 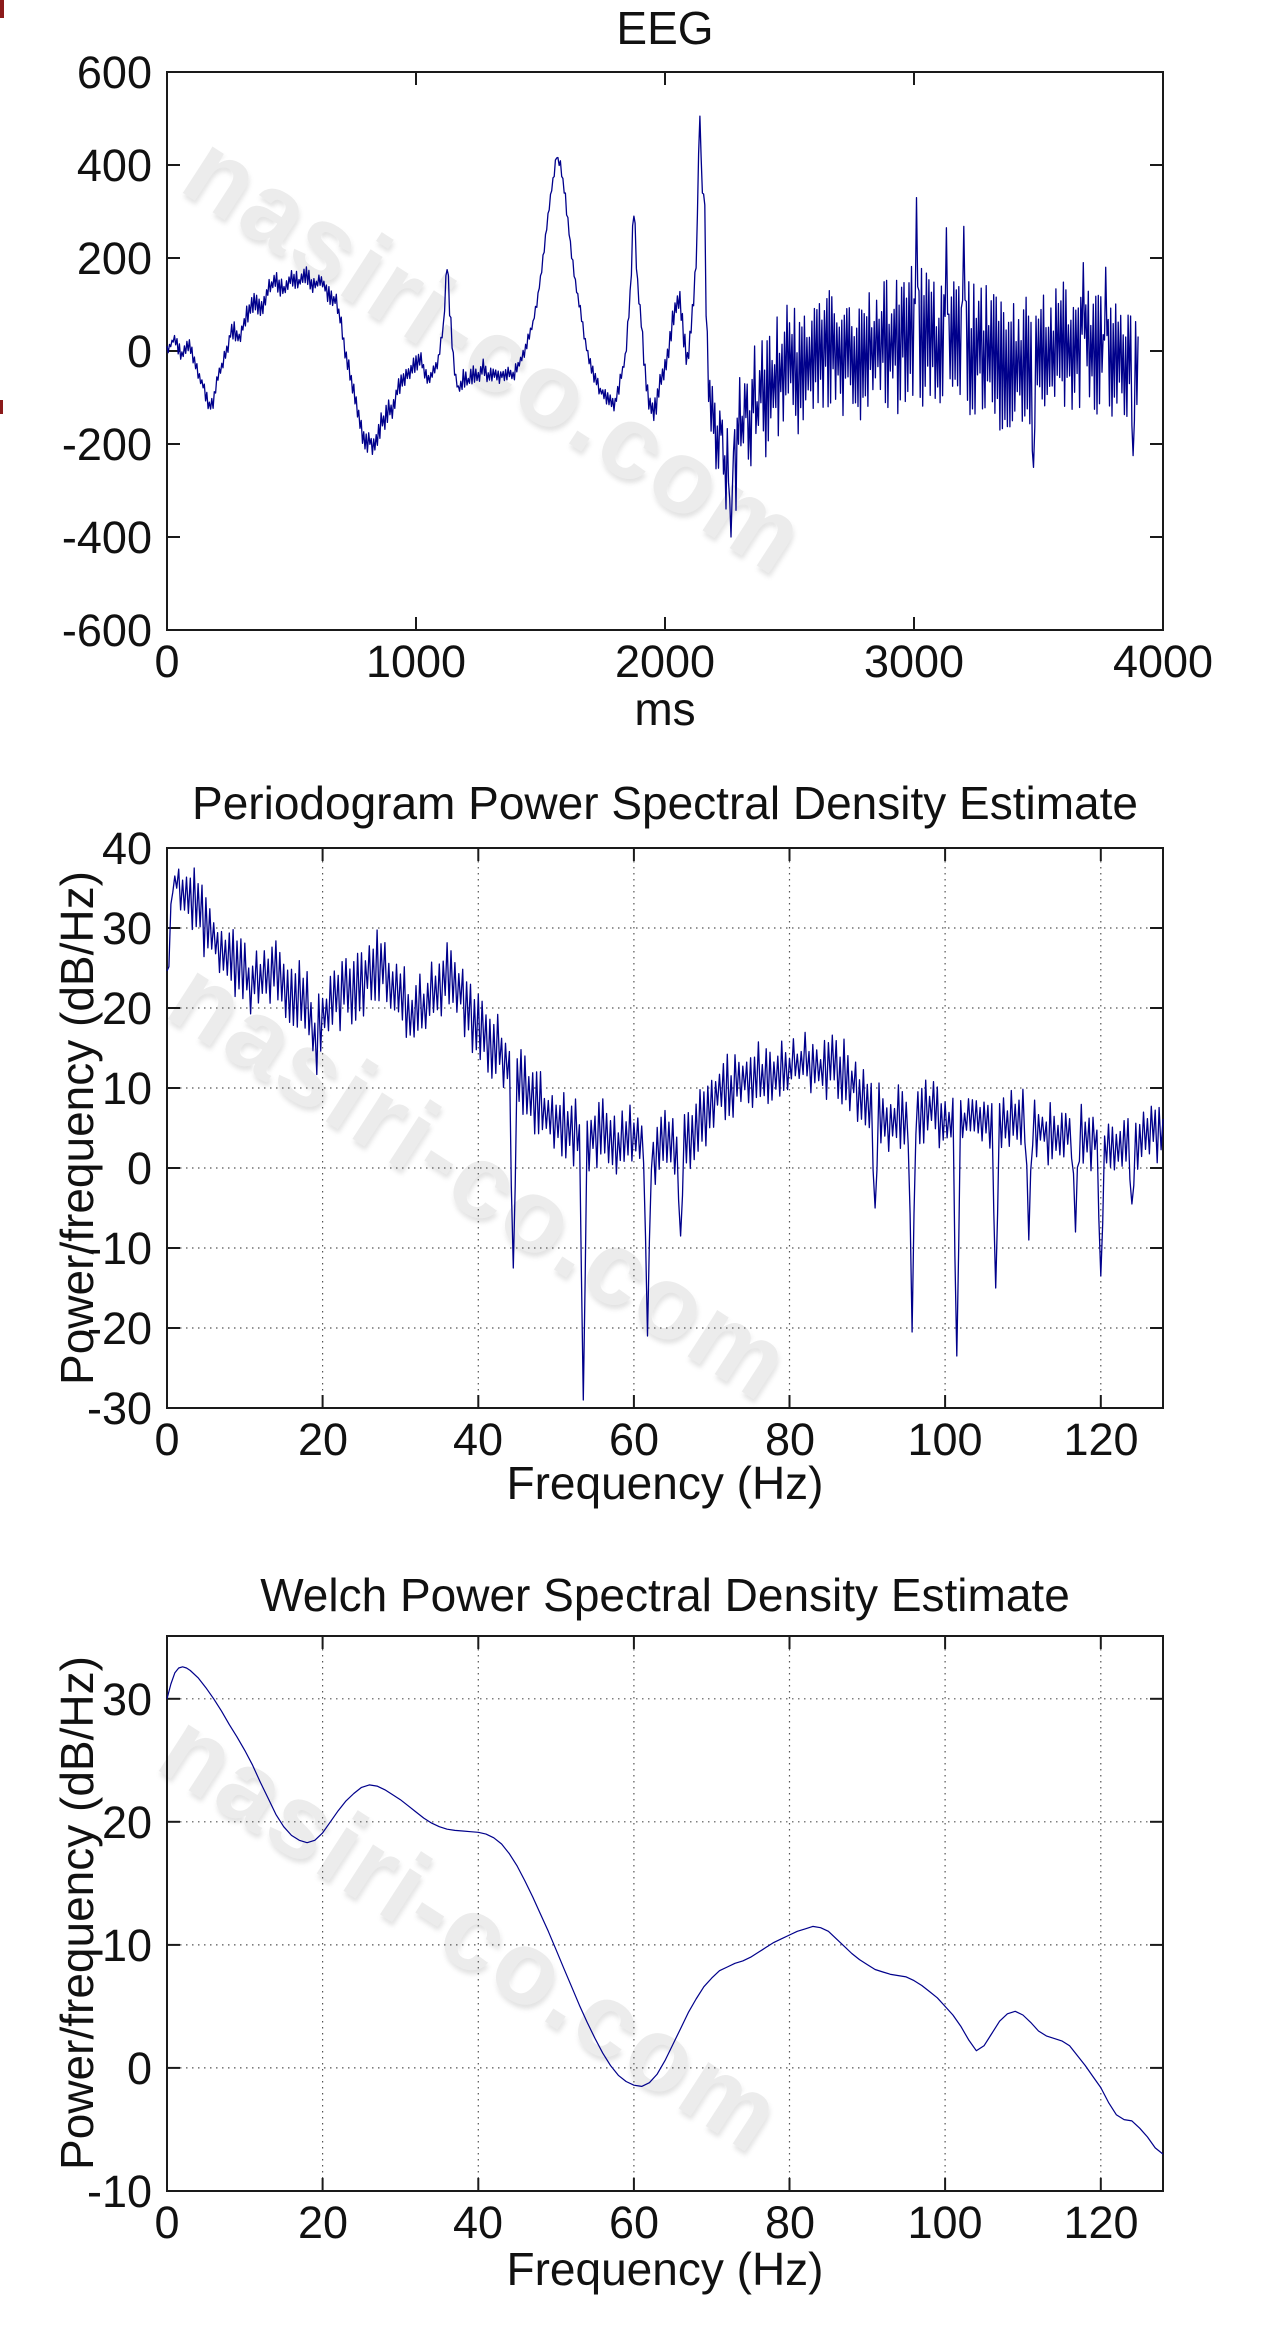 What do you see at coordinates (914, 661) in the screenshot?
I see `plot1-x-tick-label: 3000` at bounding box center [914, 661].